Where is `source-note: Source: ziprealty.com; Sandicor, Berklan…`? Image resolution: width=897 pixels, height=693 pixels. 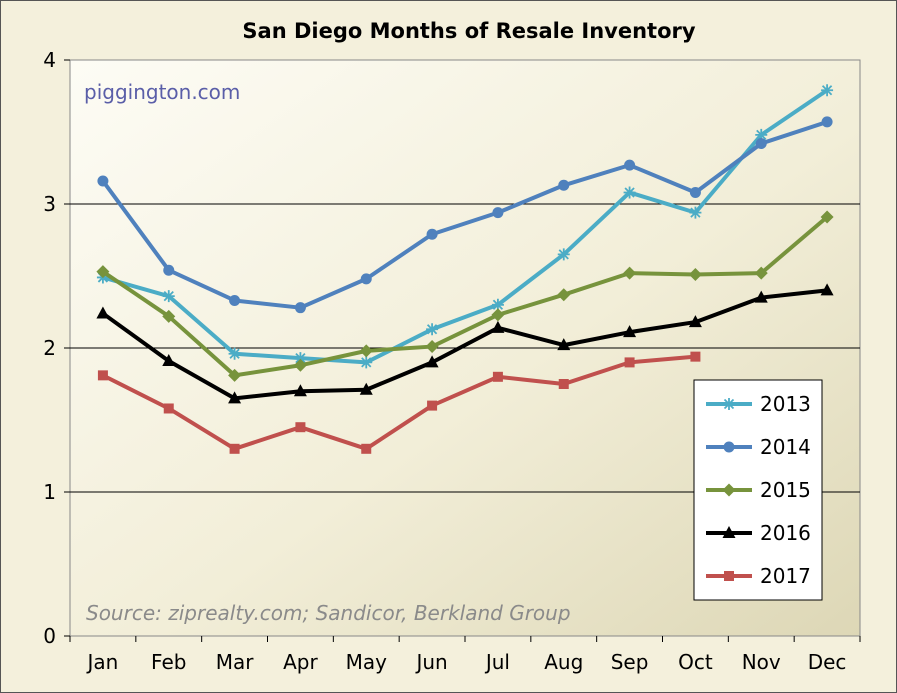 source-note: Source: ziprealty.com; Sandicor, Berklan… is located at coordinates (328, 613).